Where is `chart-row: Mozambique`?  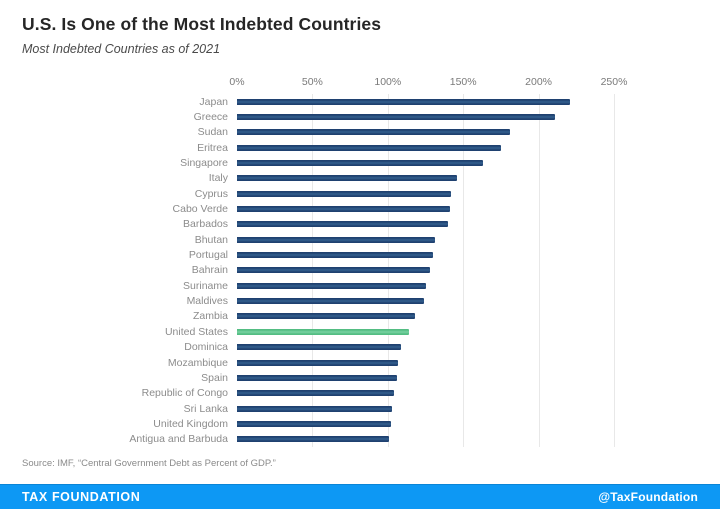
chart-row: Mozambique is located at coordinates (317, 362).